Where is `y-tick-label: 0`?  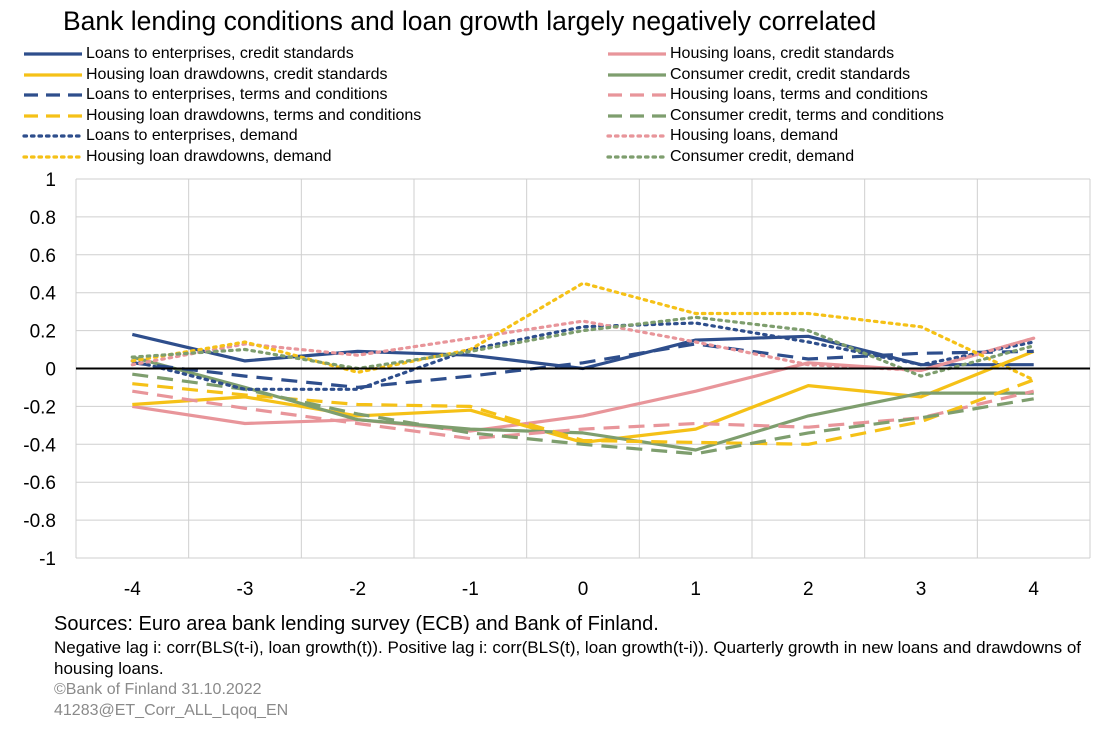 y-tick-label: 0 is located at coordinates (50, 370).